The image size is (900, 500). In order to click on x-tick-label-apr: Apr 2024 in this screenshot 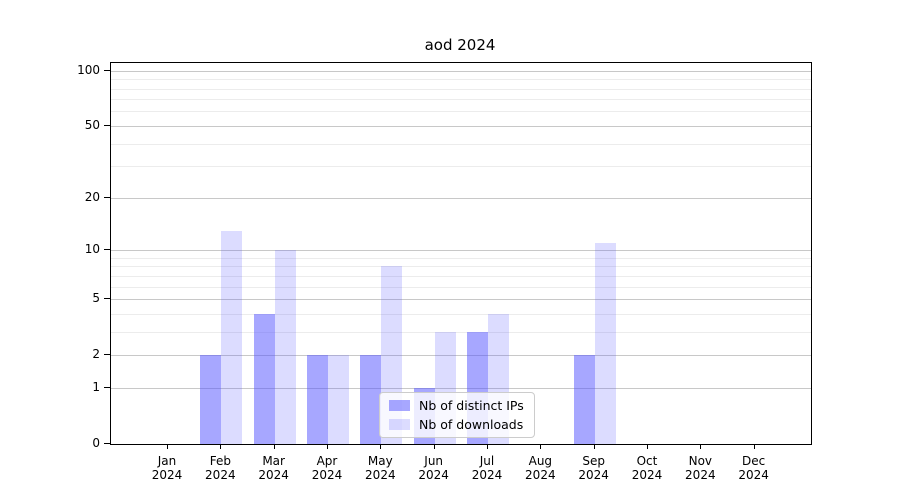, I will do `click(327, 468)`.